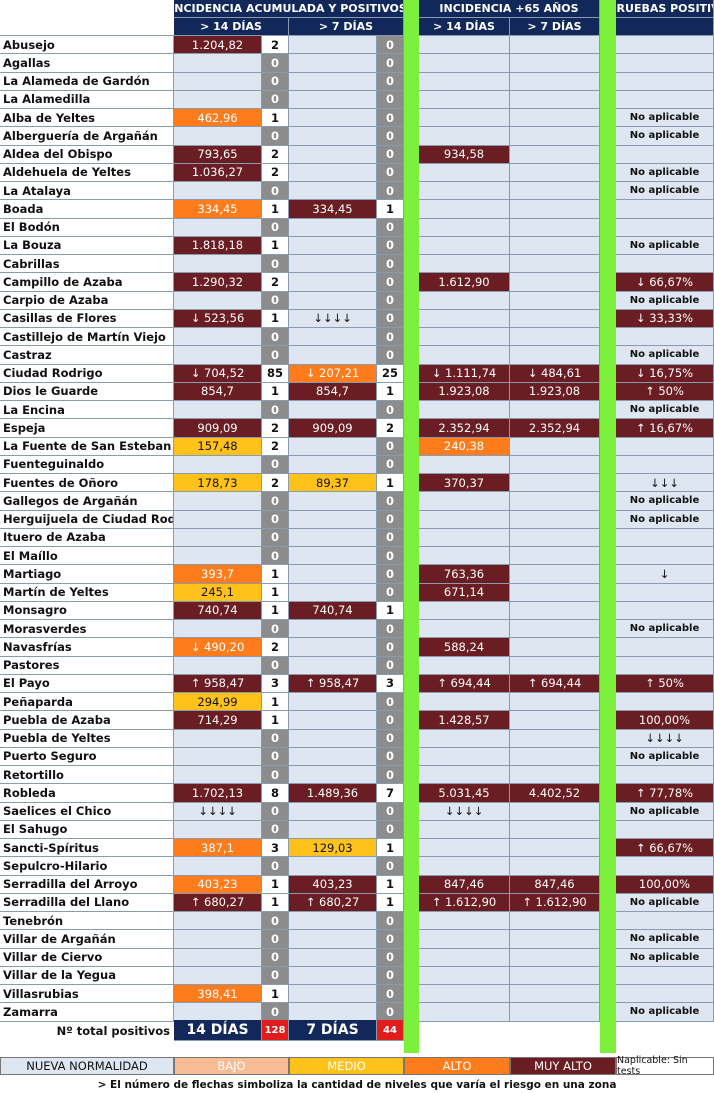 Image resolution: width=714 pixels, height=1093 pixels. Describe the element at coordinates (87, 902) in the screenshot. I see `municipio-name: Serradilla del Llano` at that location.